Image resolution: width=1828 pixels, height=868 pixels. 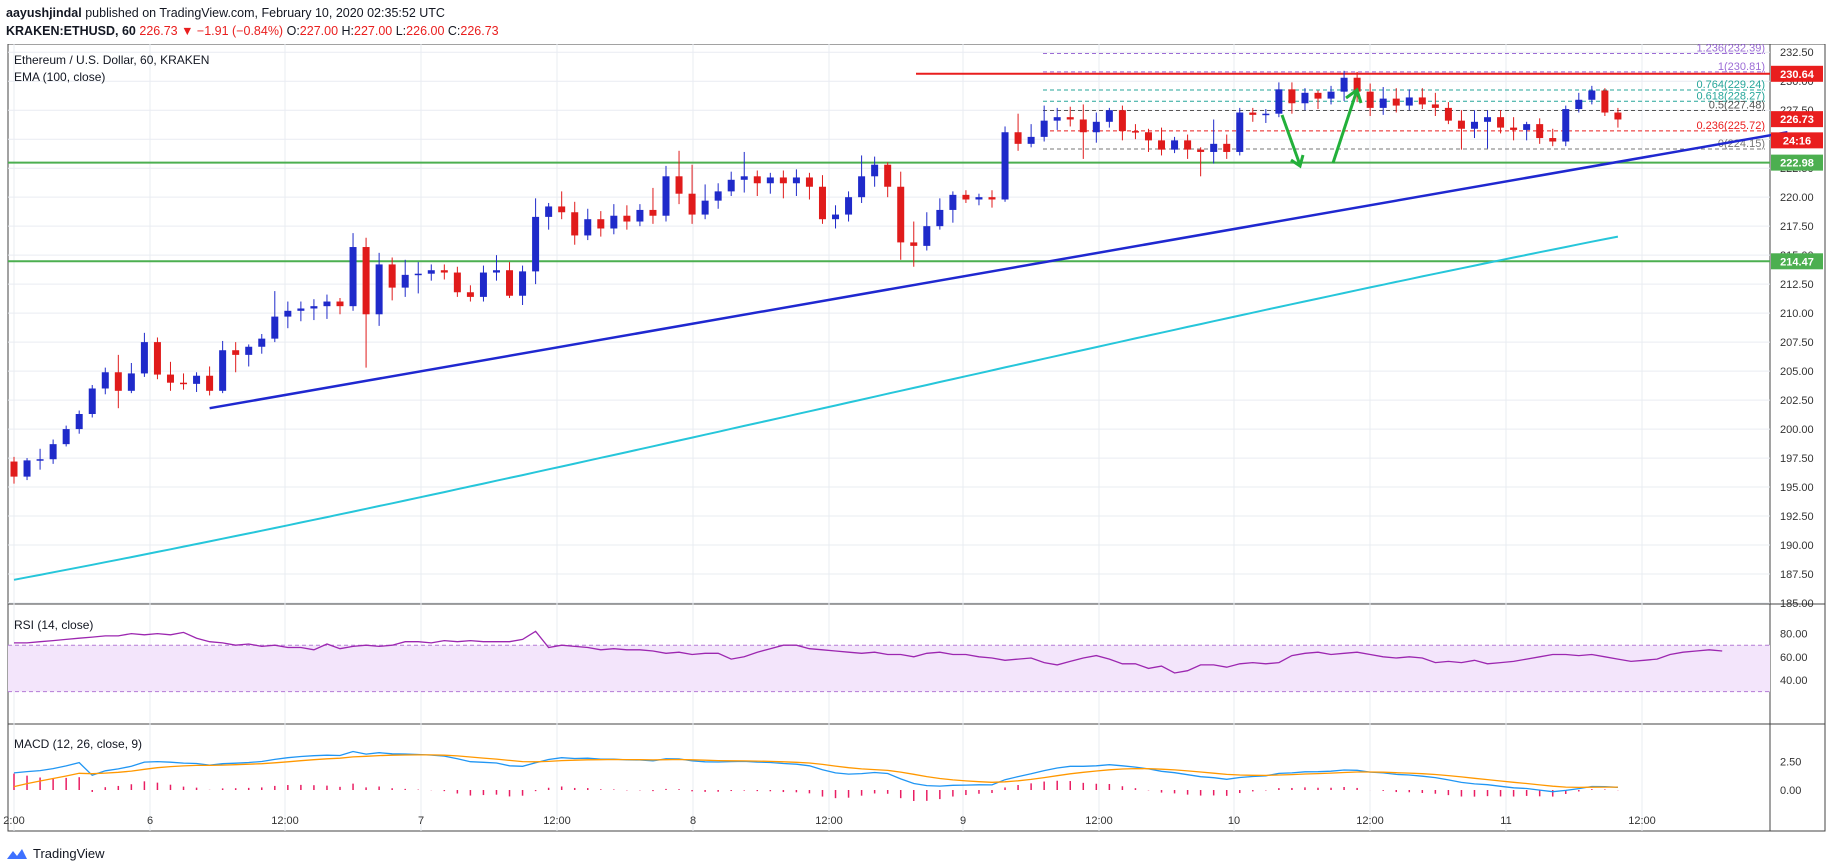 What do you see at coordinates (1731, 49) in the screenshot?
I see `fib-level-label: 1.236(232.39)` at bounding box center [1731, 49].